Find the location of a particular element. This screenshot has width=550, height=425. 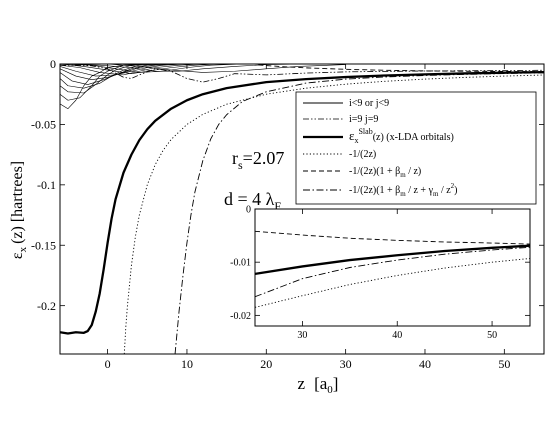

inset-series-asym3 is located at coordinates (392, 272).